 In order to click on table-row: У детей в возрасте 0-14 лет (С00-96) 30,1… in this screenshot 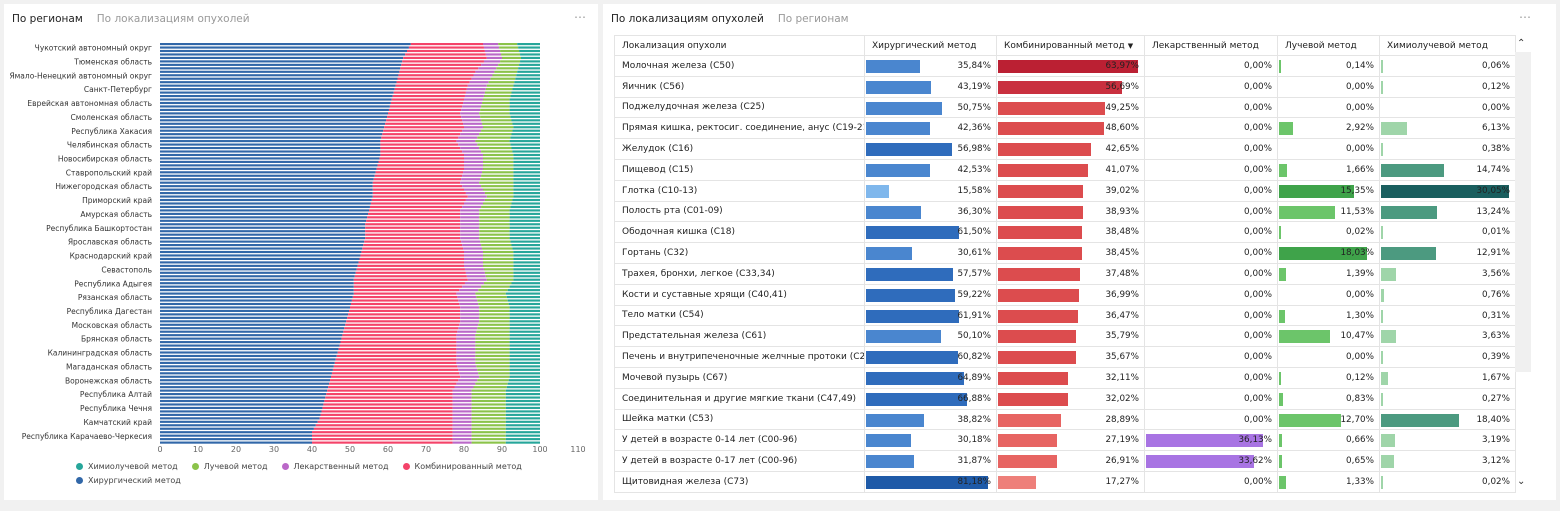, I will do `click(1065, 440)`.